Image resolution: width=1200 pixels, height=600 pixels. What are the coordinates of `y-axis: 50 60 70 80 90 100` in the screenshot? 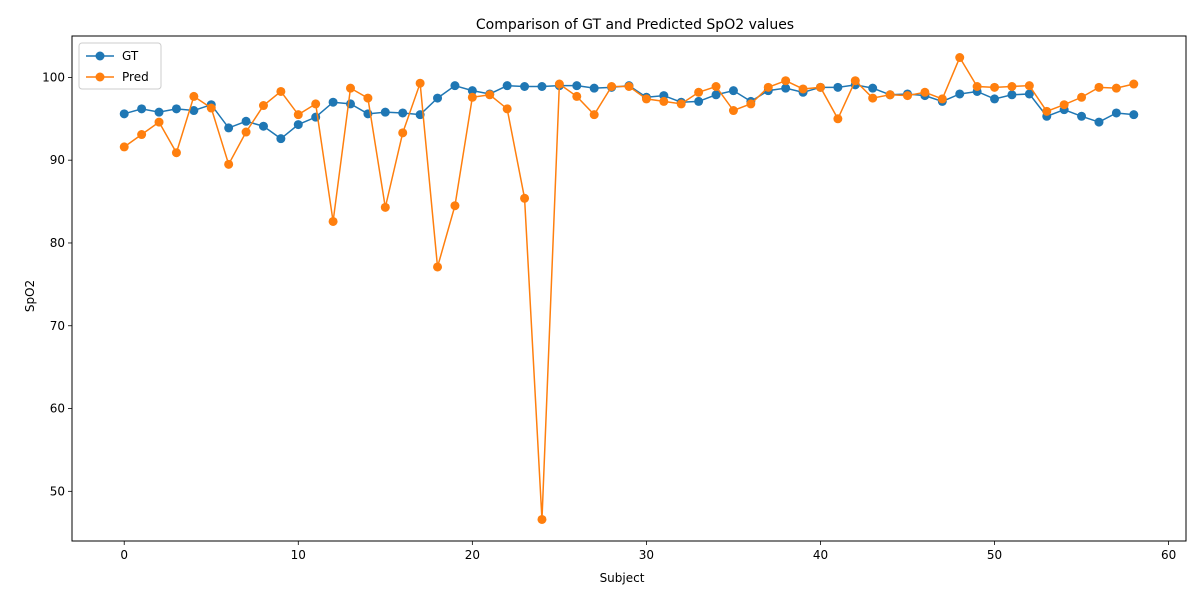 It's located at (57, 284).